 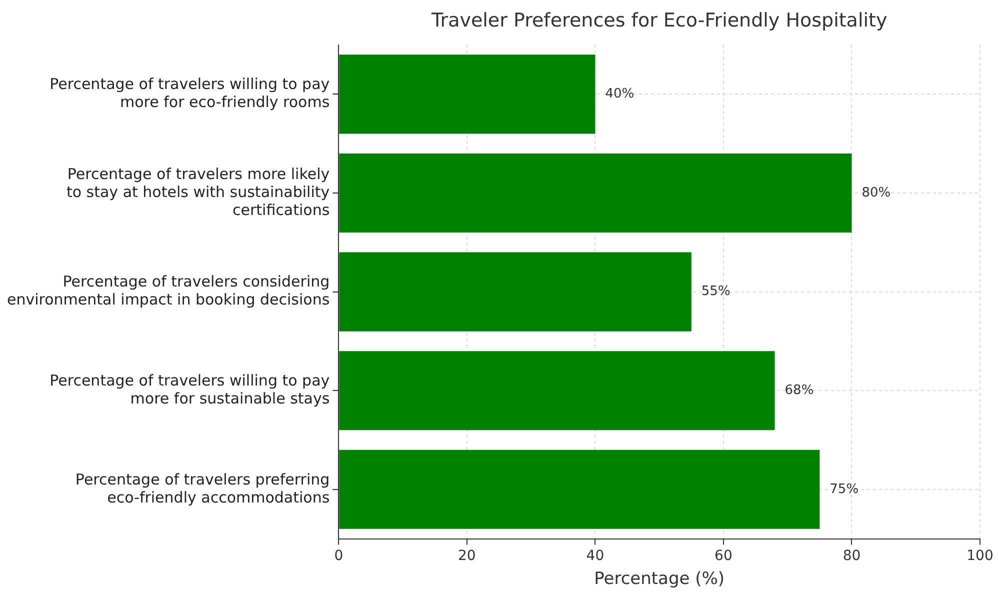 I want to click on y-tick-label: Percentage of travelers willing to pay more for eco-friendly rooms, so click(x=190, y=93).